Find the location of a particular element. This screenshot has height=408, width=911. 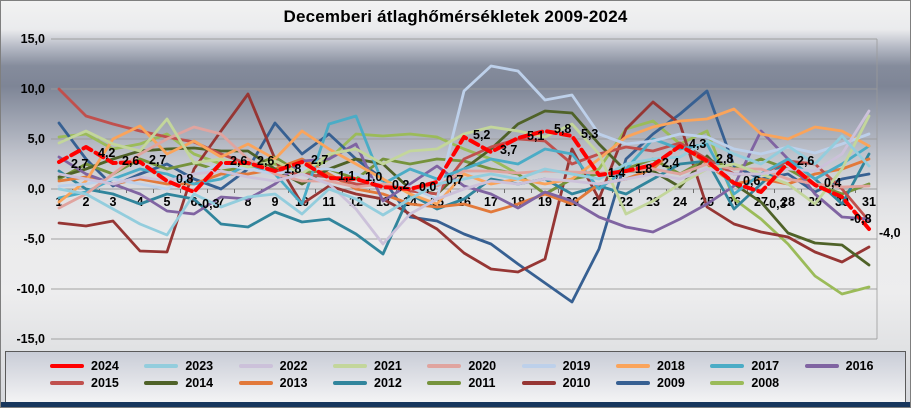

y-tick-label: 15,0 is located at coordinates (33, 39).